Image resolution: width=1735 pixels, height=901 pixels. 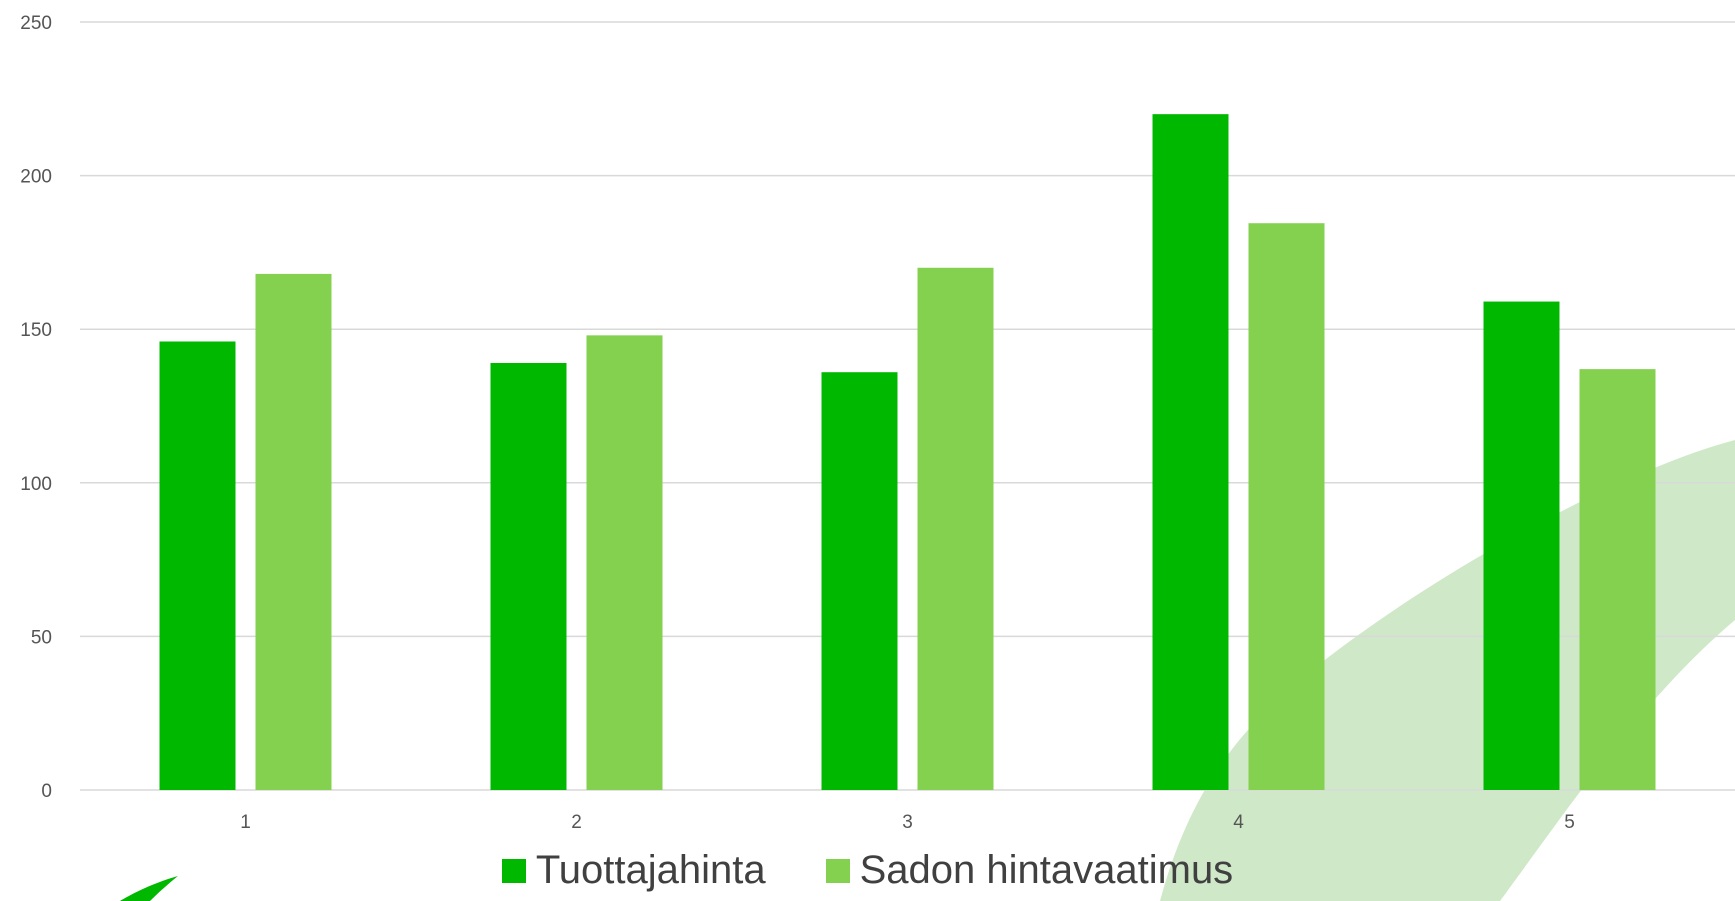 I want to click on legend-item-series-1: Tuottajahinta, so click(x=633, y=870).